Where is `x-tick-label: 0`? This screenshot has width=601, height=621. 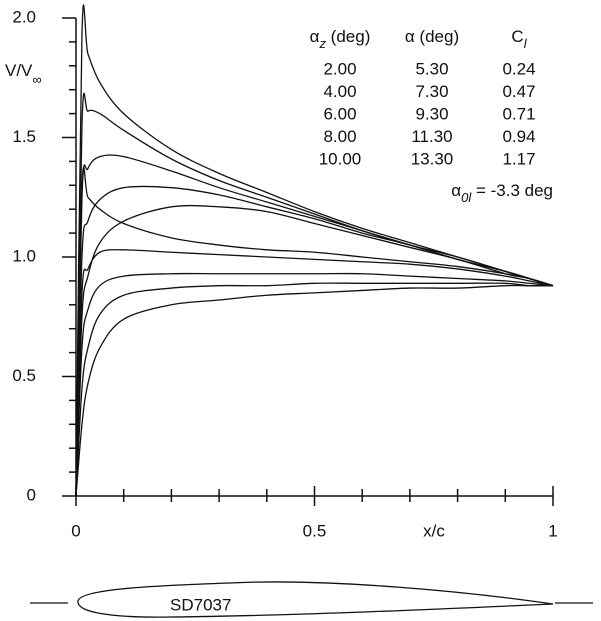
x-tick-label: 0 is located at coordinates (75, 530).